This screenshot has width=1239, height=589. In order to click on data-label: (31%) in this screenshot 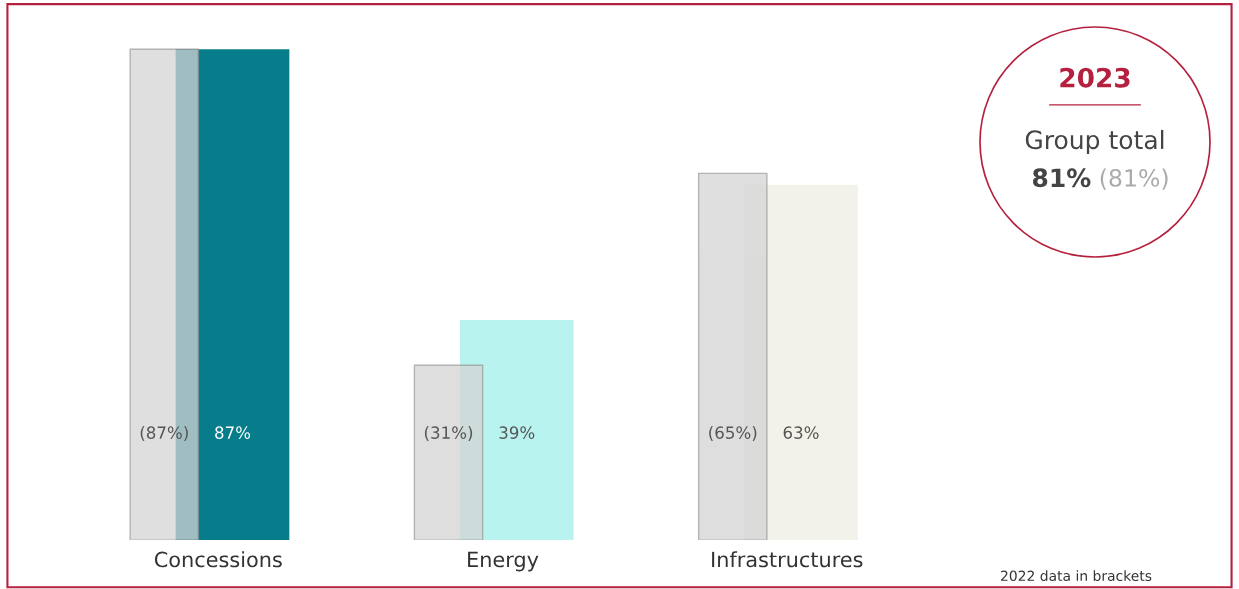, I will do `click(448, 433)`.